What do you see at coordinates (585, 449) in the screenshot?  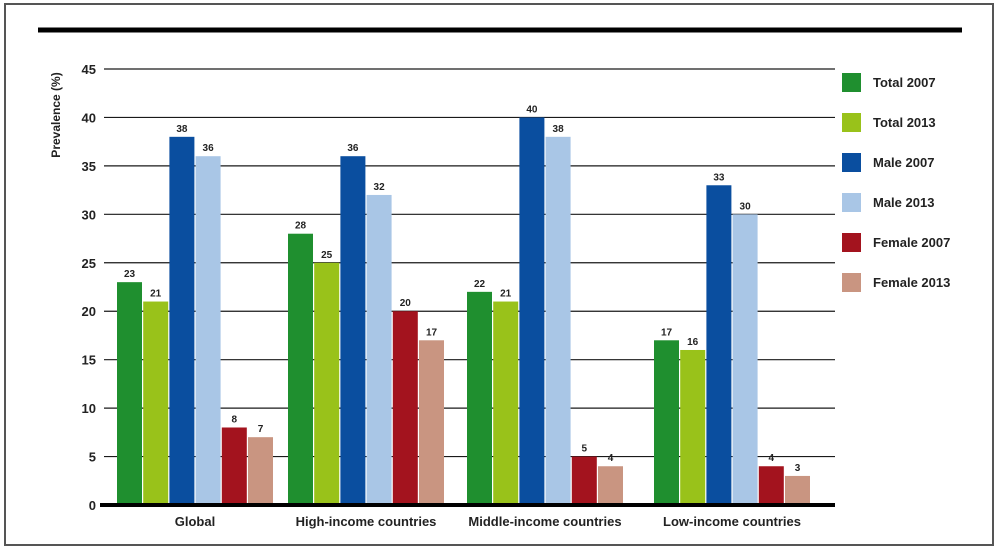 I see `data-label: 5` at bounding box center [585, 449].